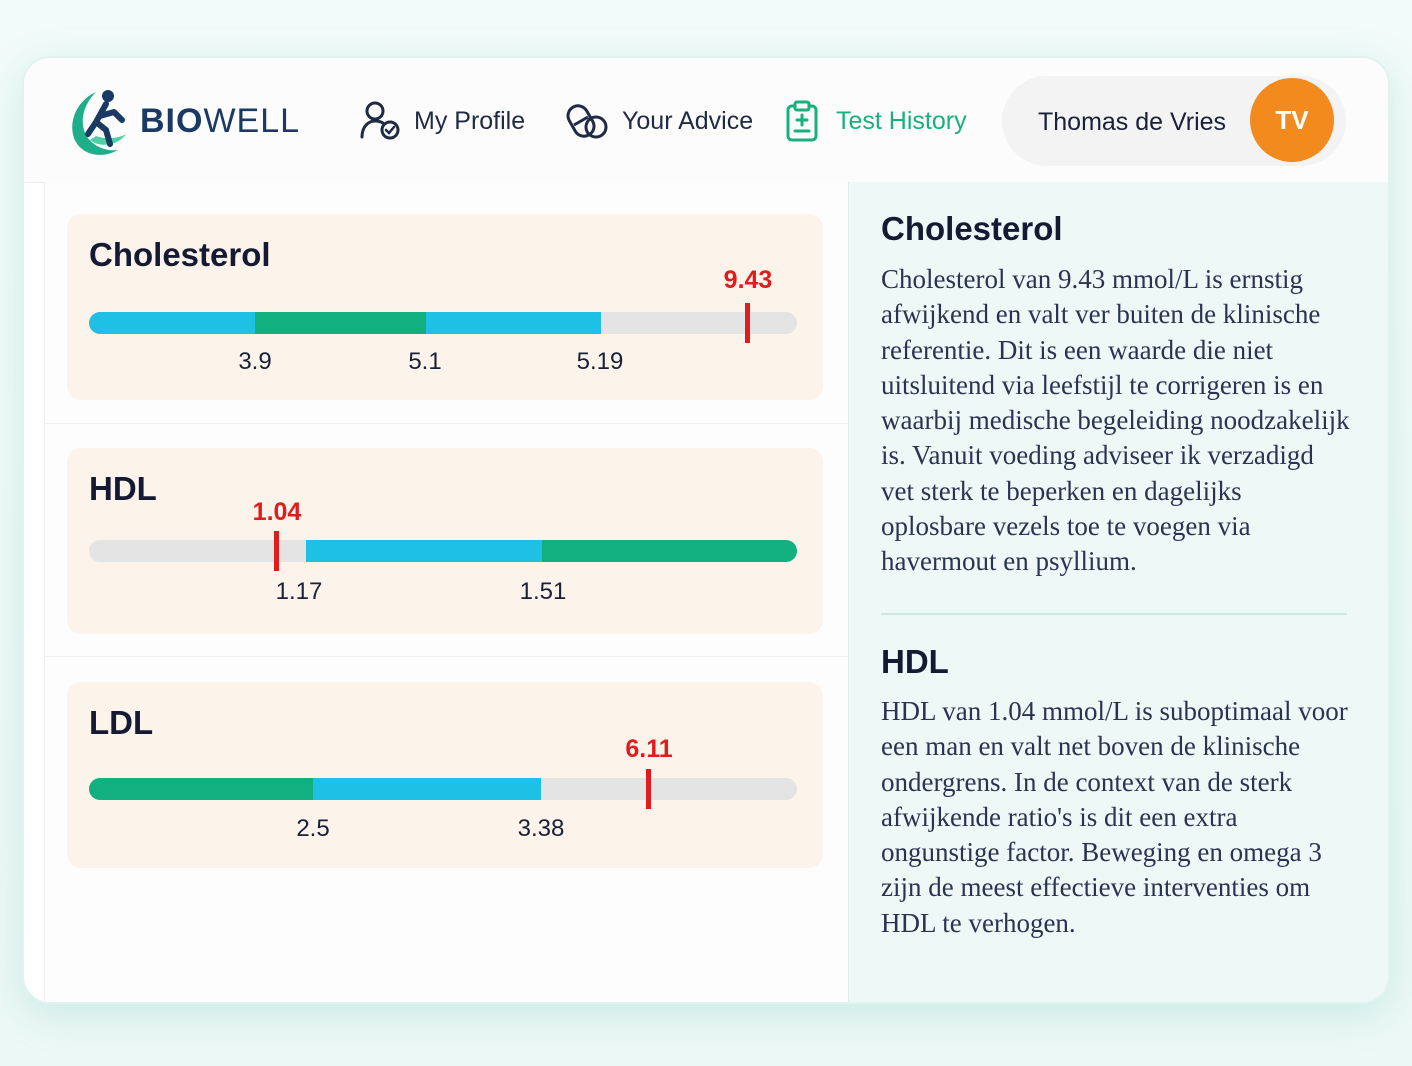 The height and width of the screenshot is (1066, 1412). What do you see at coordinates (587, 121) in the screenshot?
I see `capsule-icon` at bounding box center [587, 121].